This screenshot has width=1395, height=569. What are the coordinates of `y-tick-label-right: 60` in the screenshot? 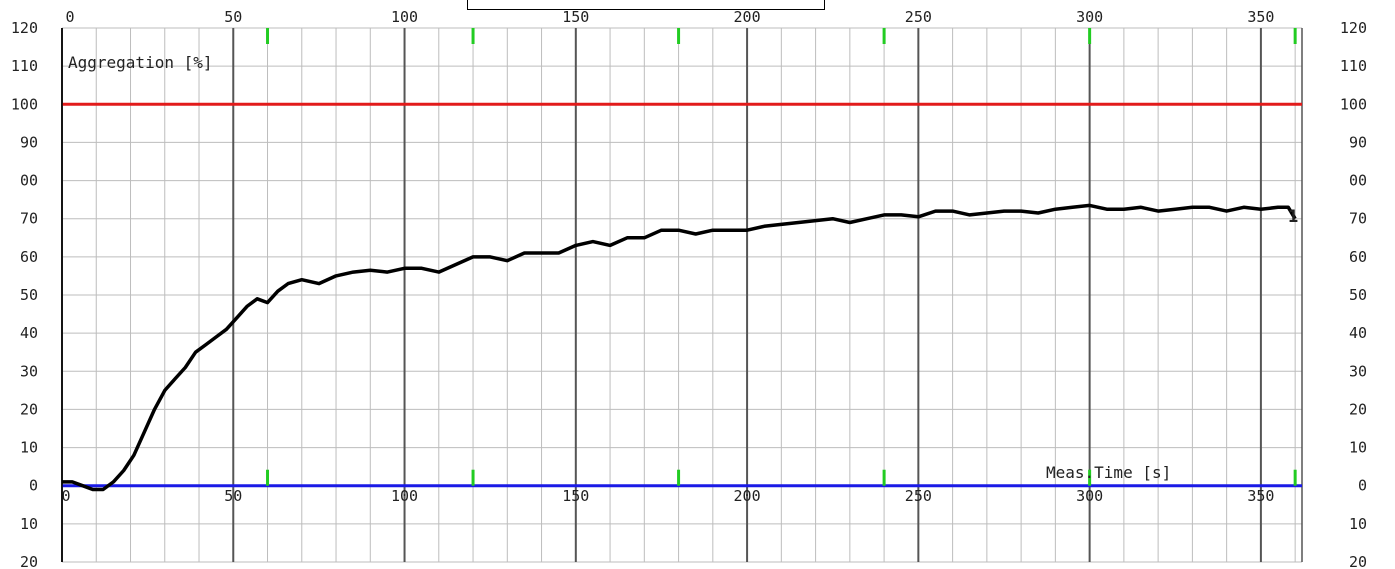 It's located at (1358, 257).